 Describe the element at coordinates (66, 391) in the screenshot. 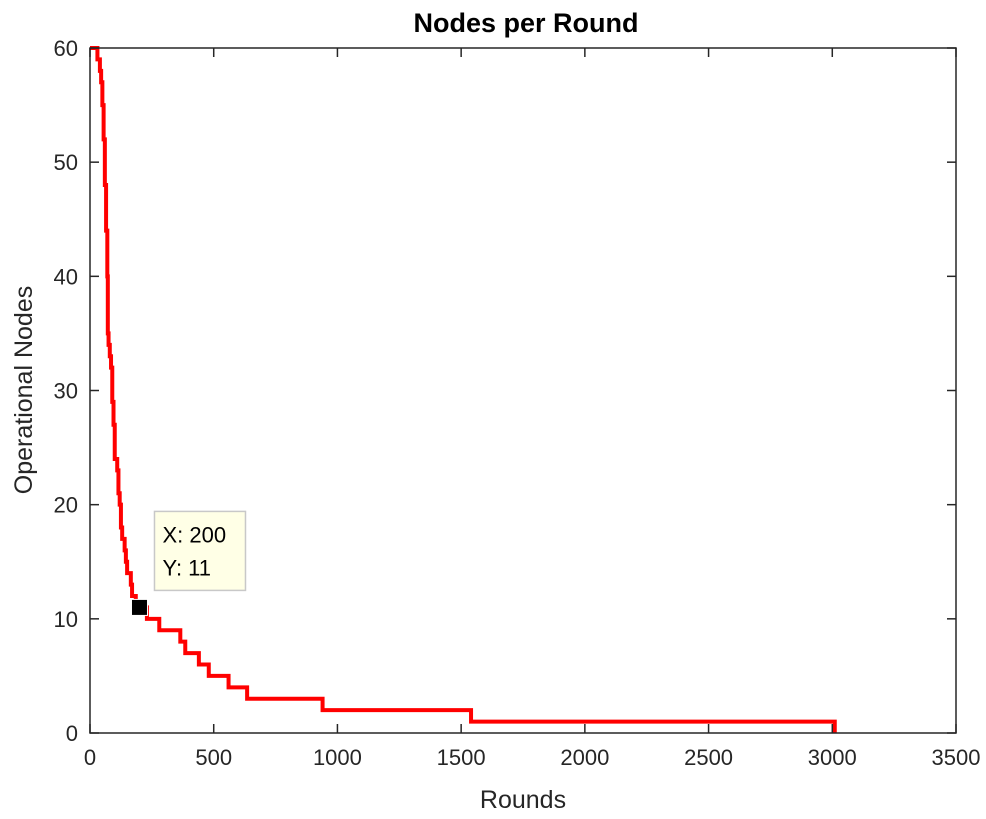

I see `y-tick-label: 30` at that location.